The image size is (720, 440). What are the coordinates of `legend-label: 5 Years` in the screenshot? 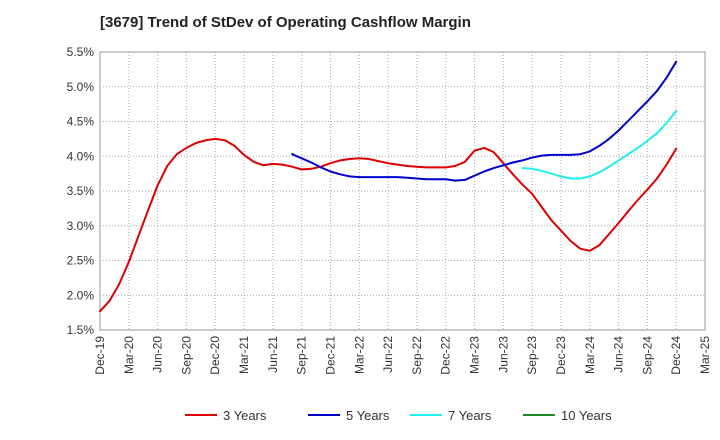 It's located at (368, 415).